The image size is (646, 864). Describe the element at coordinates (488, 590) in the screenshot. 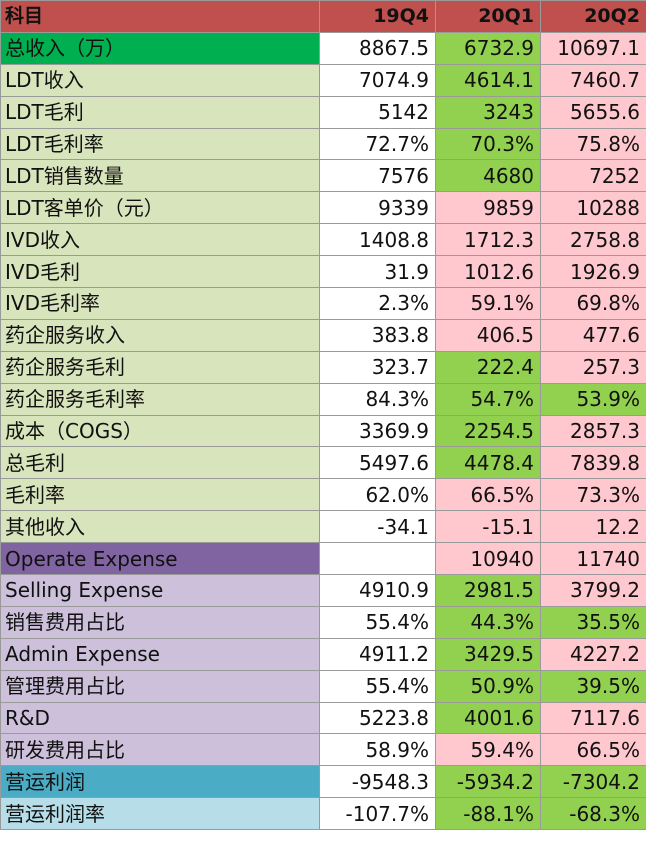

I see `value-cell-20q1: 2981.5` at that location.